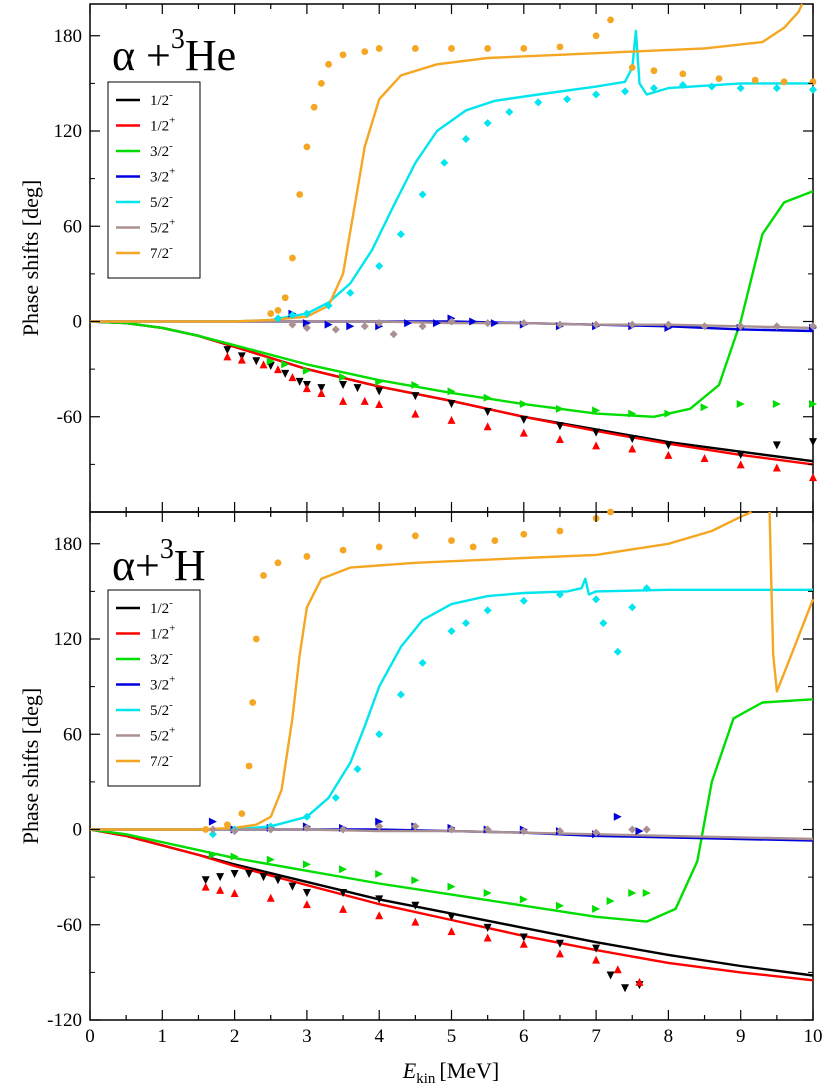 The image size is (830, 1087). What do you see at coordinates (174, 52) in the screenshot?
I see `panel-title: α +3He` at bounding box center [174, 52].